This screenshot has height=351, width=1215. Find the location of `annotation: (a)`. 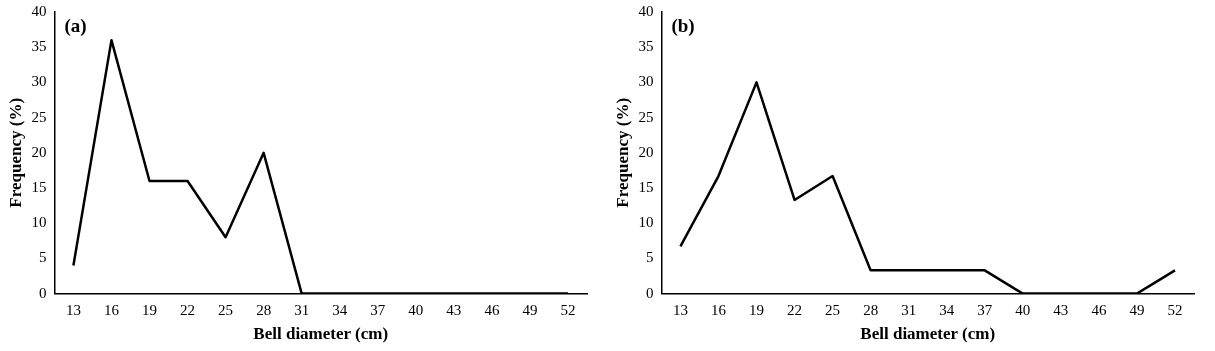

annotation: (a) is located at coordinates (75, 26).